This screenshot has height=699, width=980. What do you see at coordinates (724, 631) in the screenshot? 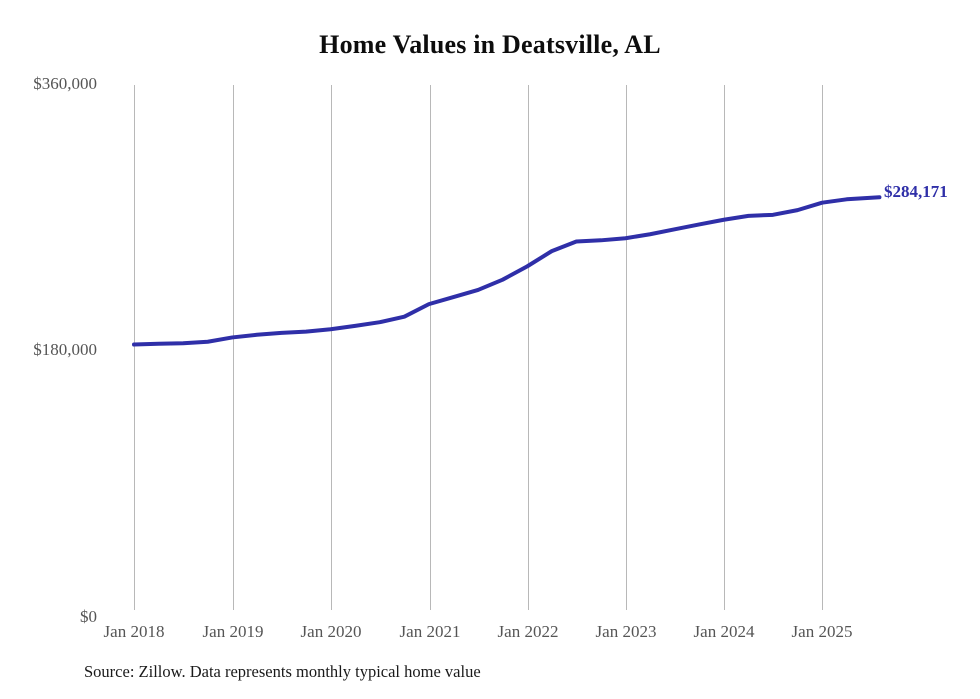
I see `xtick-label-jan-2024: Jan 2024` at bounding box center [724, 631].